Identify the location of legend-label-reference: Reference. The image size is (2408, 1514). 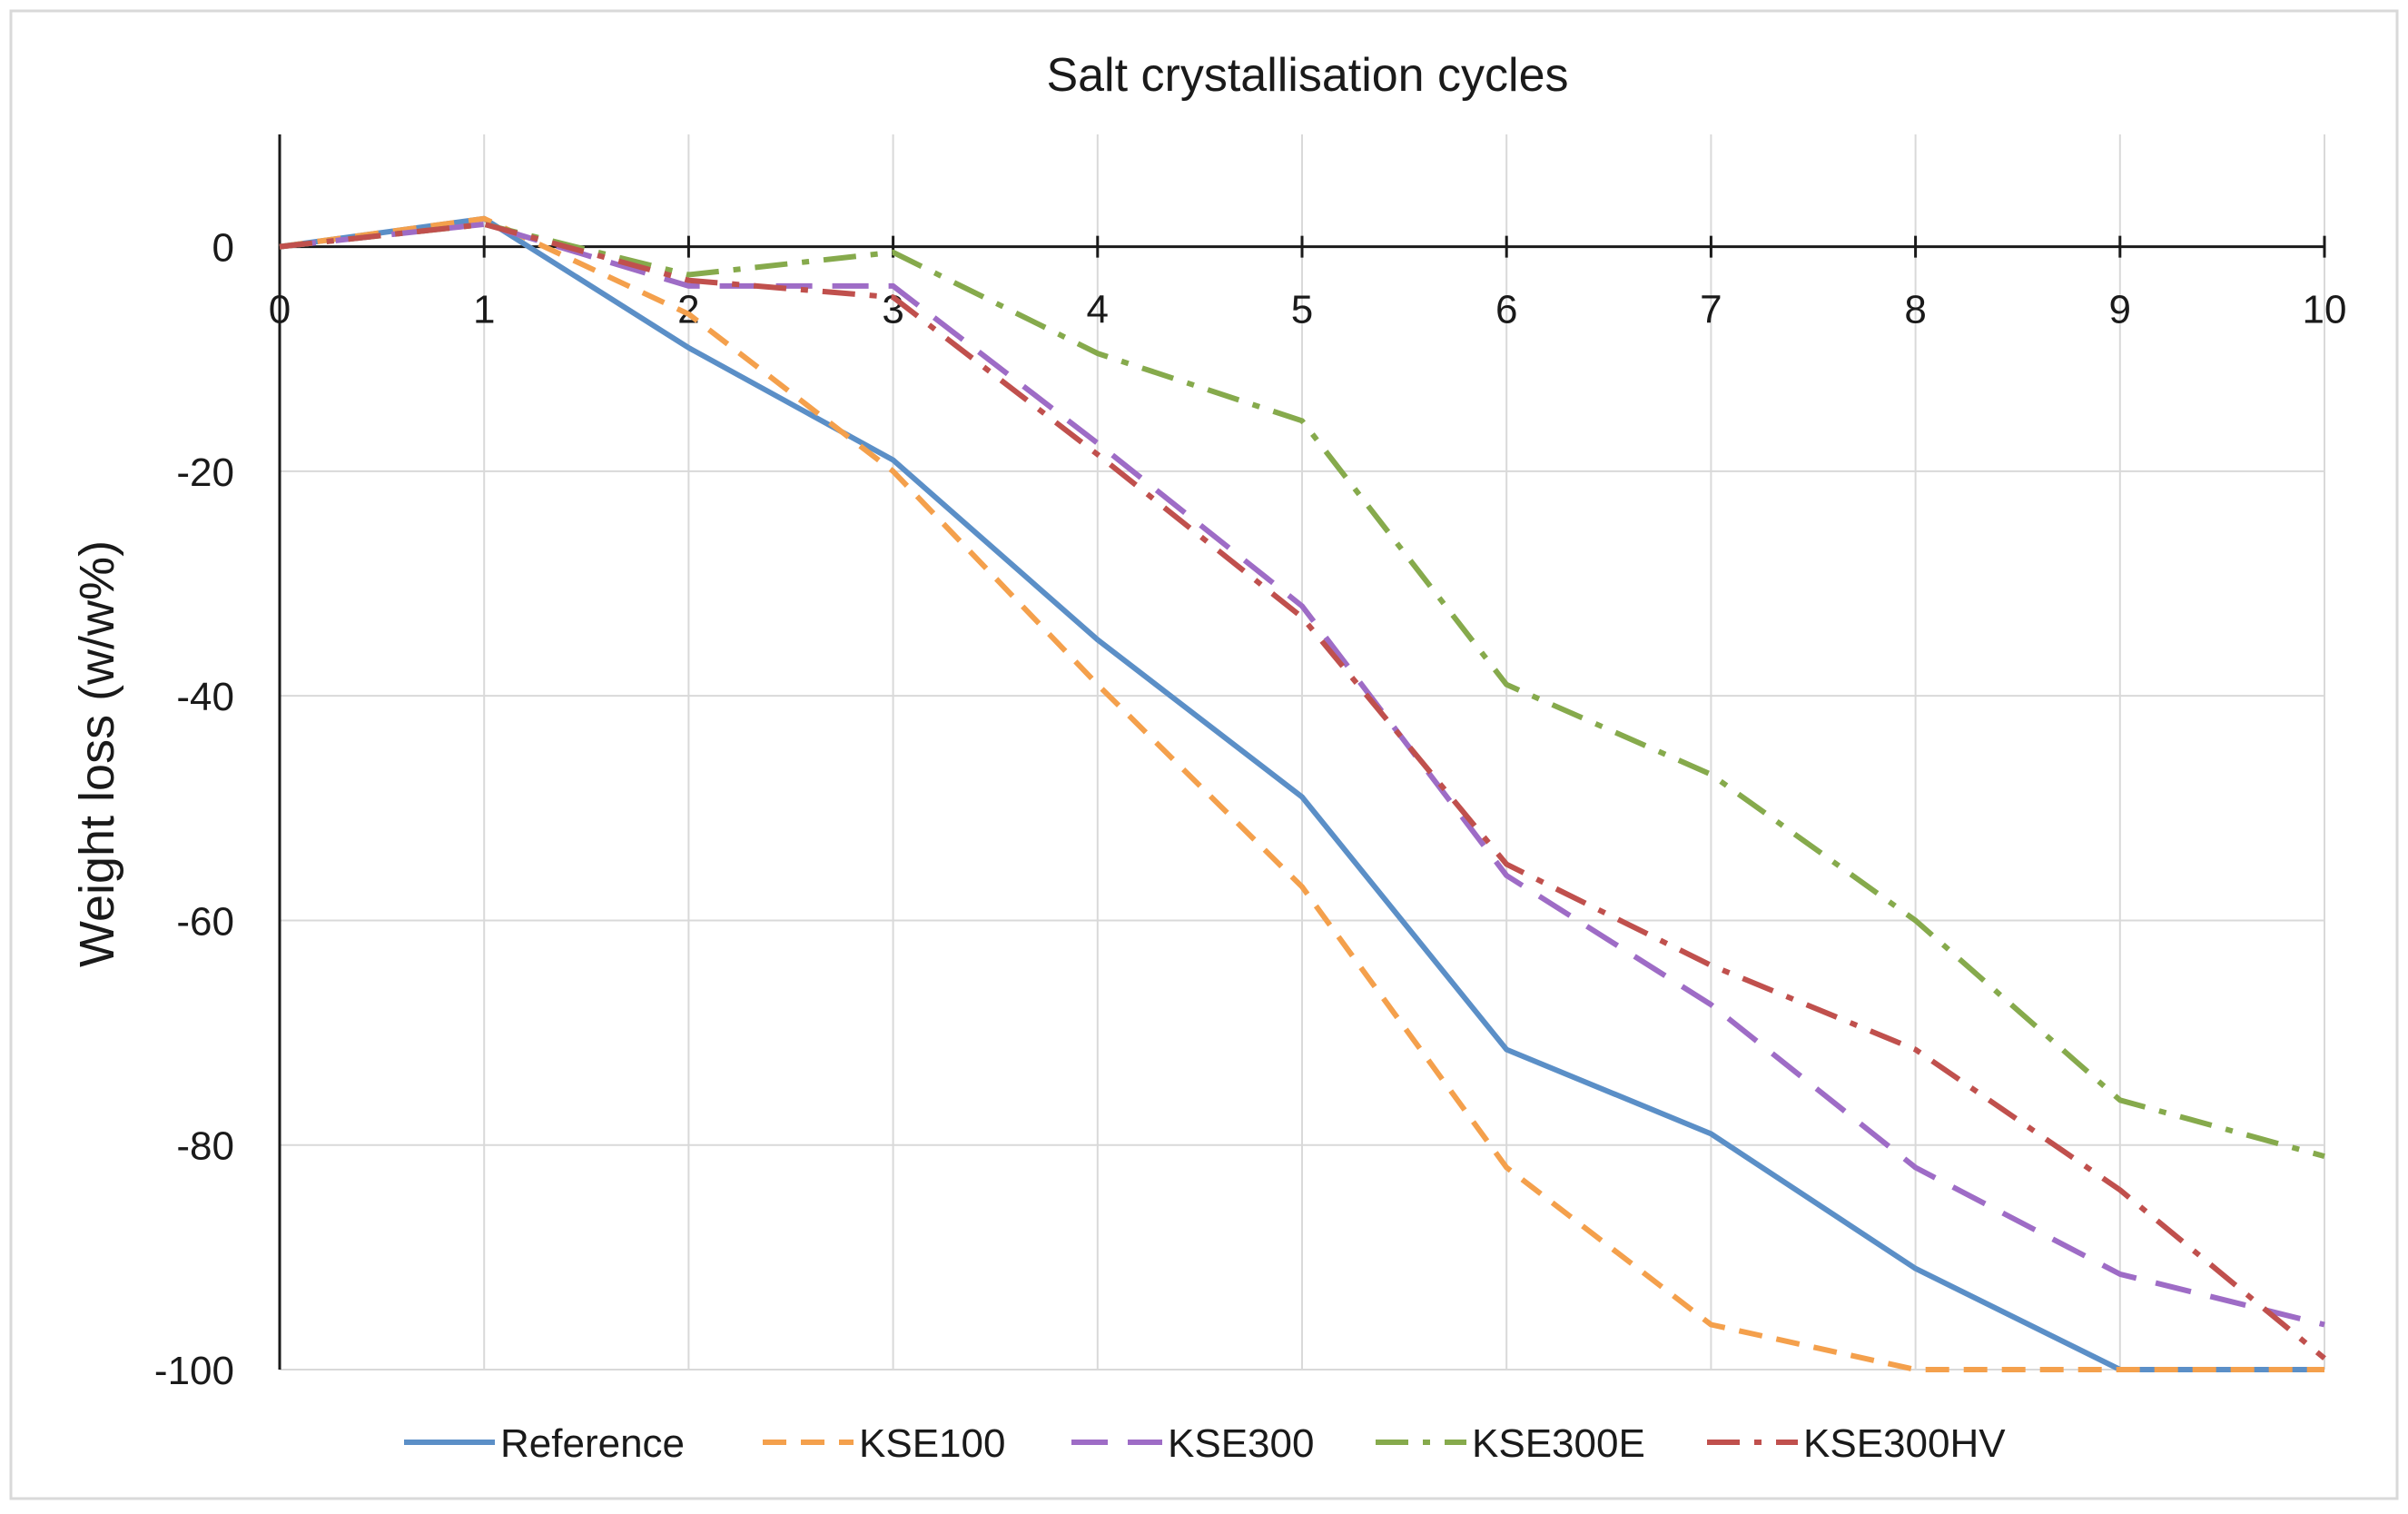
(592, 1444).